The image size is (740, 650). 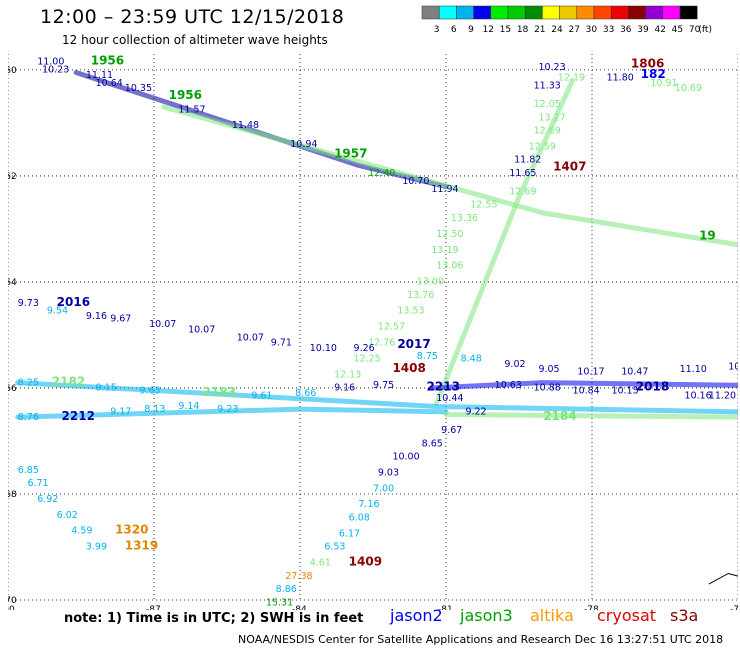 What do you see at coordinates (547, 388) in the screenshot?
I see `wave-height-label: 10.88` at bounding box center [547, 388].